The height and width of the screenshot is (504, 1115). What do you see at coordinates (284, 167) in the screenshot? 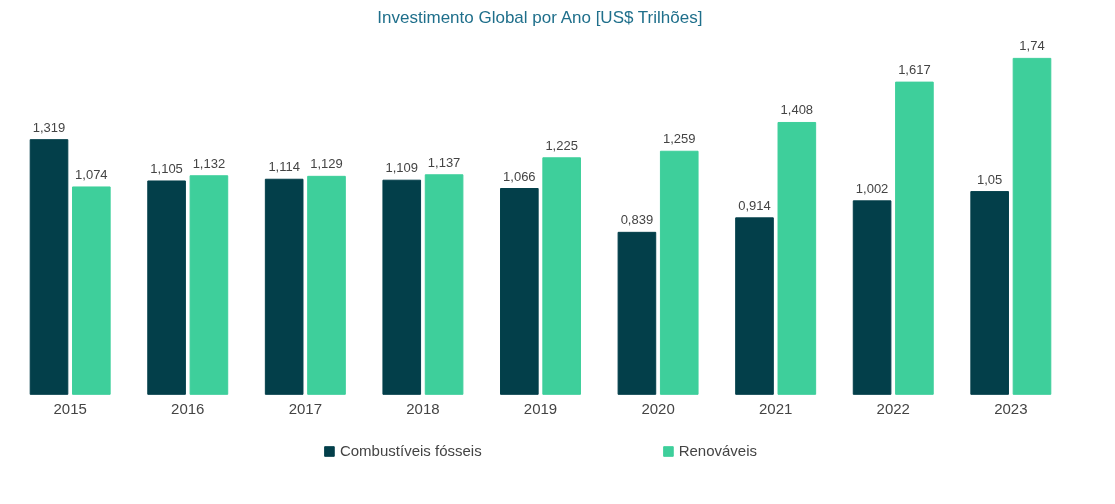
I see `data-label: 1,114` at bounding box center [284, 167].